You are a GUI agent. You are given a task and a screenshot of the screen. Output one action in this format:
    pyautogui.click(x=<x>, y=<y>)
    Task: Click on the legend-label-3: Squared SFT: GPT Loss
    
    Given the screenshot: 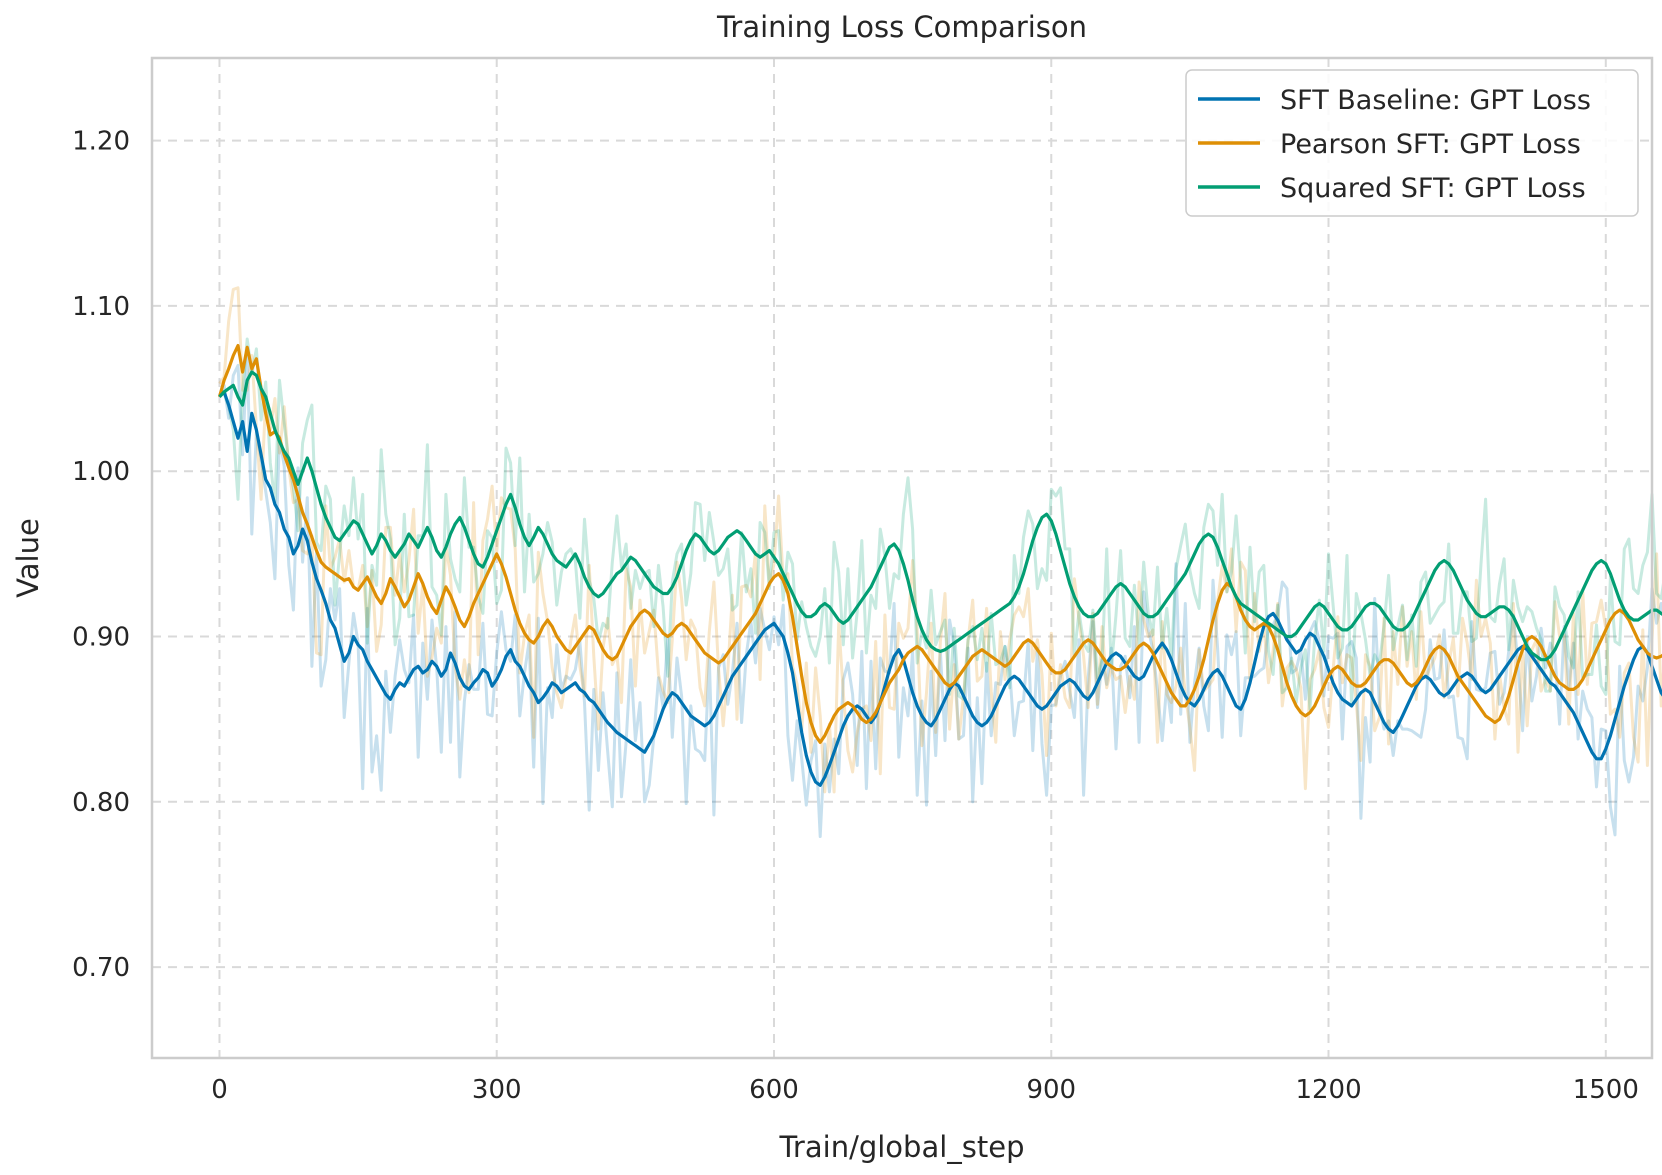 What is the action you would take?
    pyautogui.click(x=1433, y=188)
    